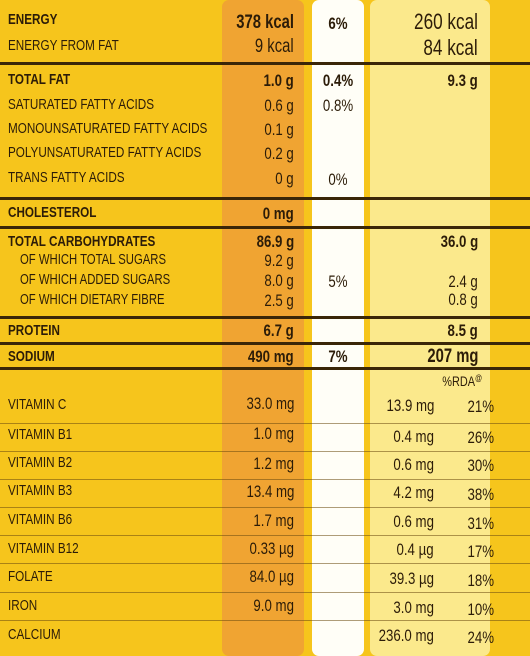 This screenshot has height=656, width=530. What do you see at coordinates (413, 607) in the screenshot?
I see `vitamin-serving: 3.0 mg` at bounding box center [413, 607].